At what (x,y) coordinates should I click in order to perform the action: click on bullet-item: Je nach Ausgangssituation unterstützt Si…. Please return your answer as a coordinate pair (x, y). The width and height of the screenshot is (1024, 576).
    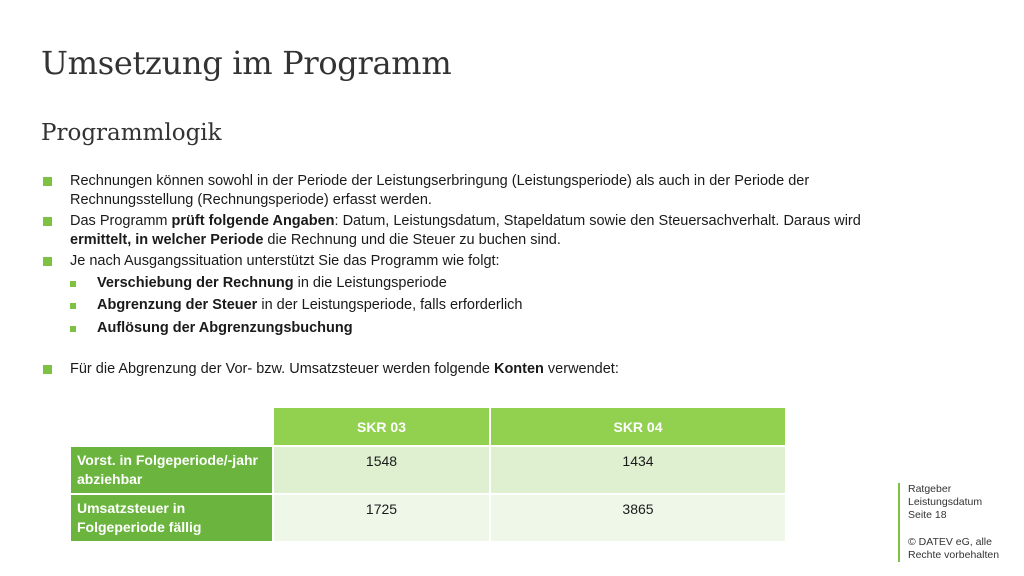
    Looking at the image, I should click on (458, 261).